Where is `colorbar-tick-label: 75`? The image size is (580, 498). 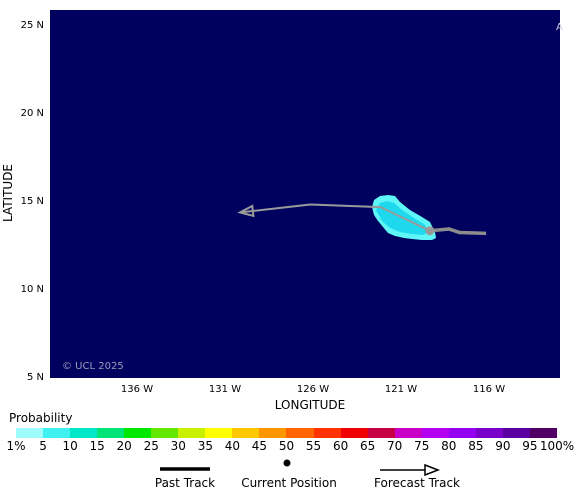 colorbar-tick-label: 75 is located at coordinates (422, 446).